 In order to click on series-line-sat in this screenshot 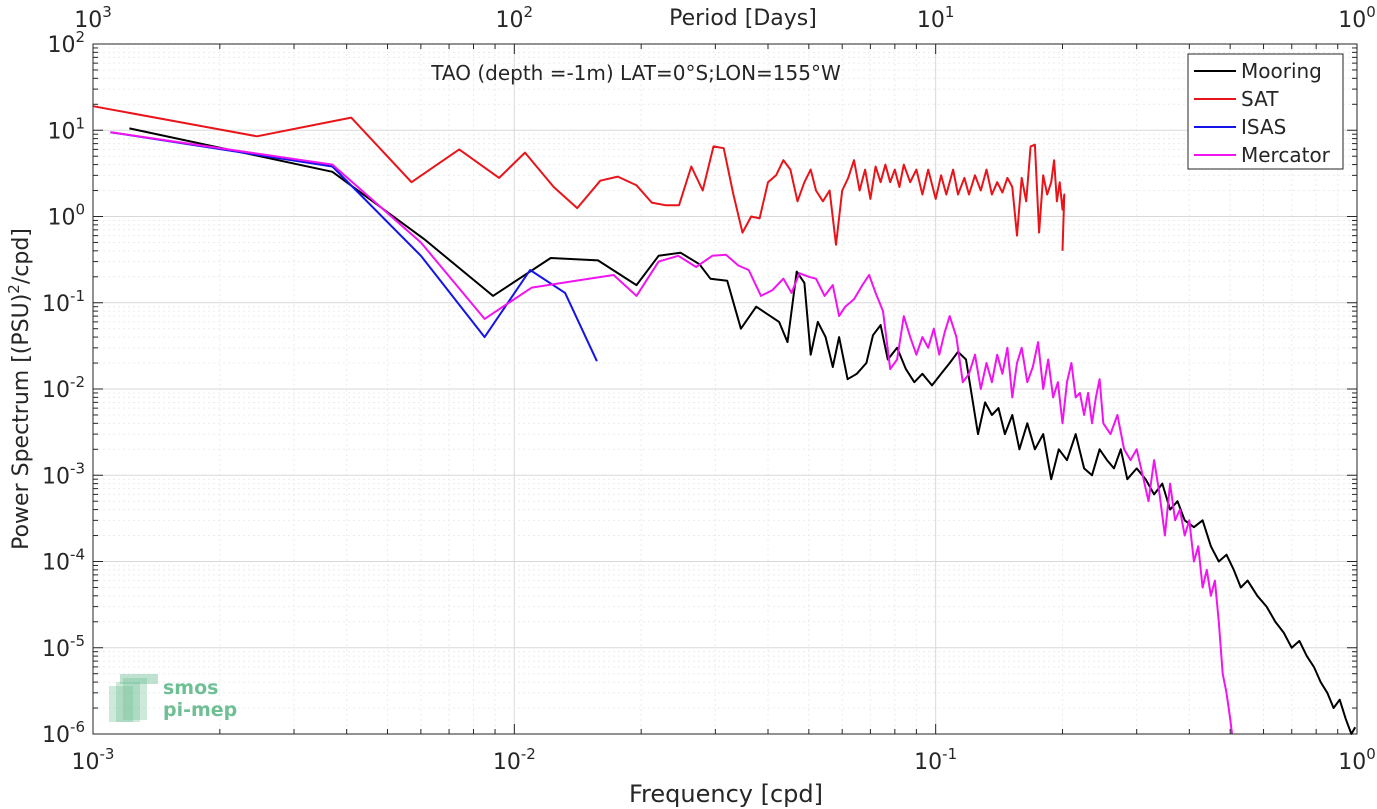, I will do `click(579, 178)`.